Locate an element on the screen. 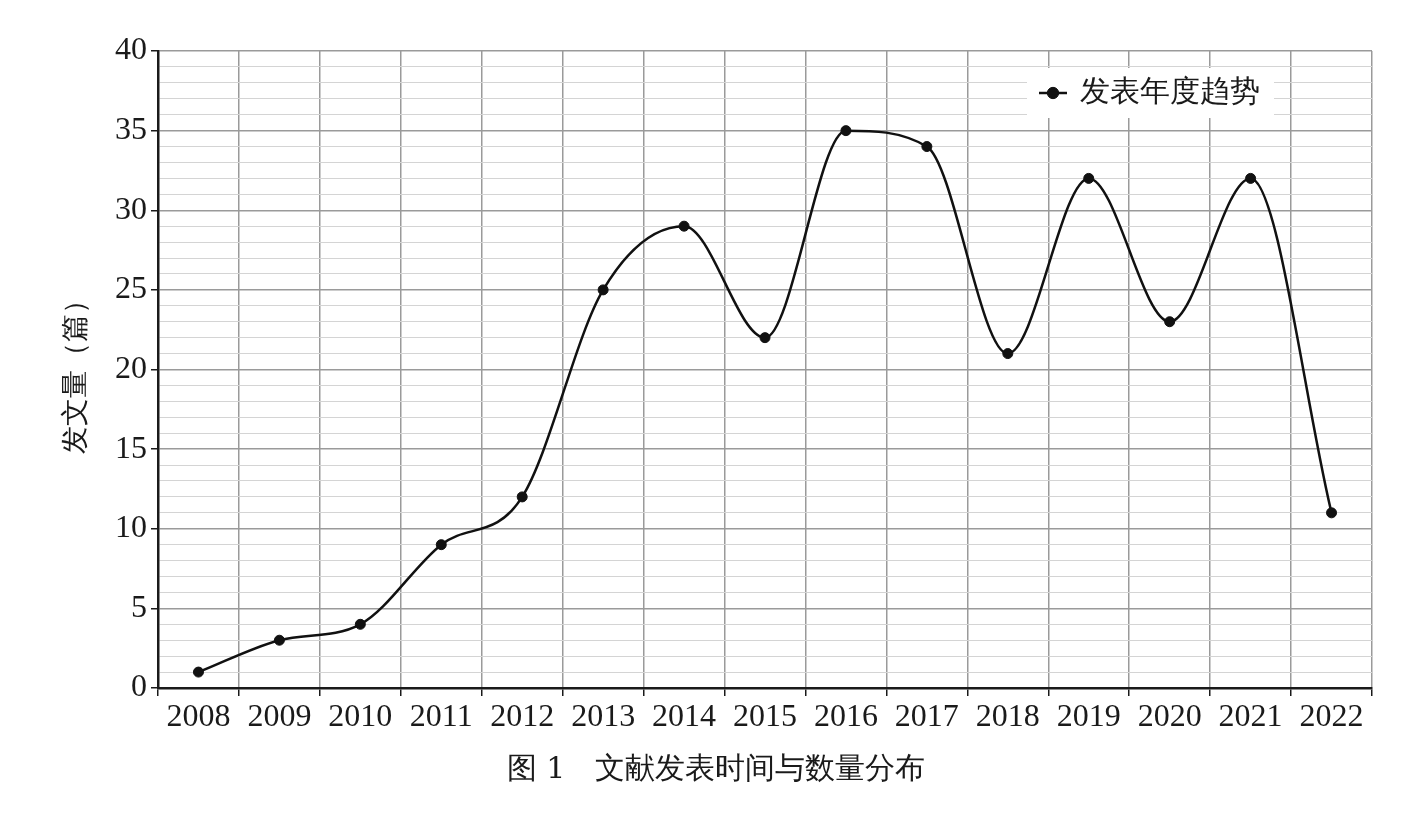 Image resolution: width=1428 pixels, height=833 pixels. x-tick-label: 2017 is located at coordinates (926, 714).